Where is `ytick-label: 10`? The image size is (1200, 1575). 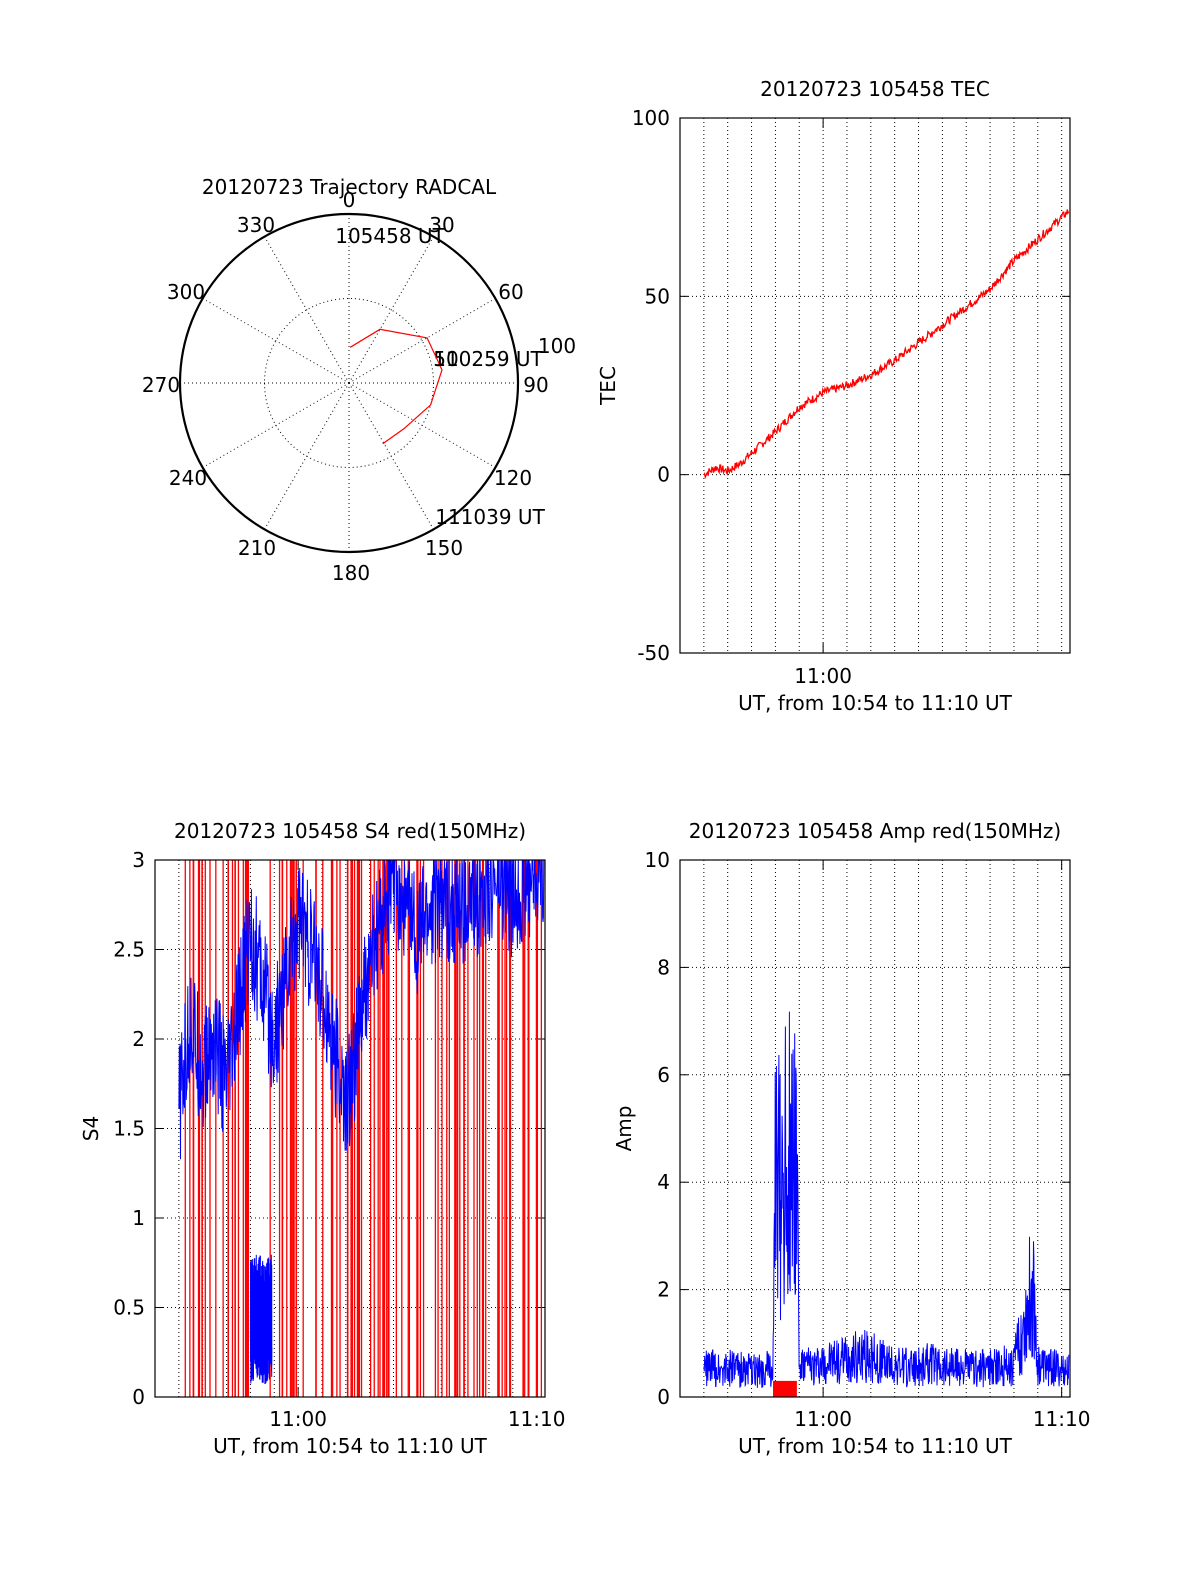 ytick-label: 10 is located at coordinates (657, 860).